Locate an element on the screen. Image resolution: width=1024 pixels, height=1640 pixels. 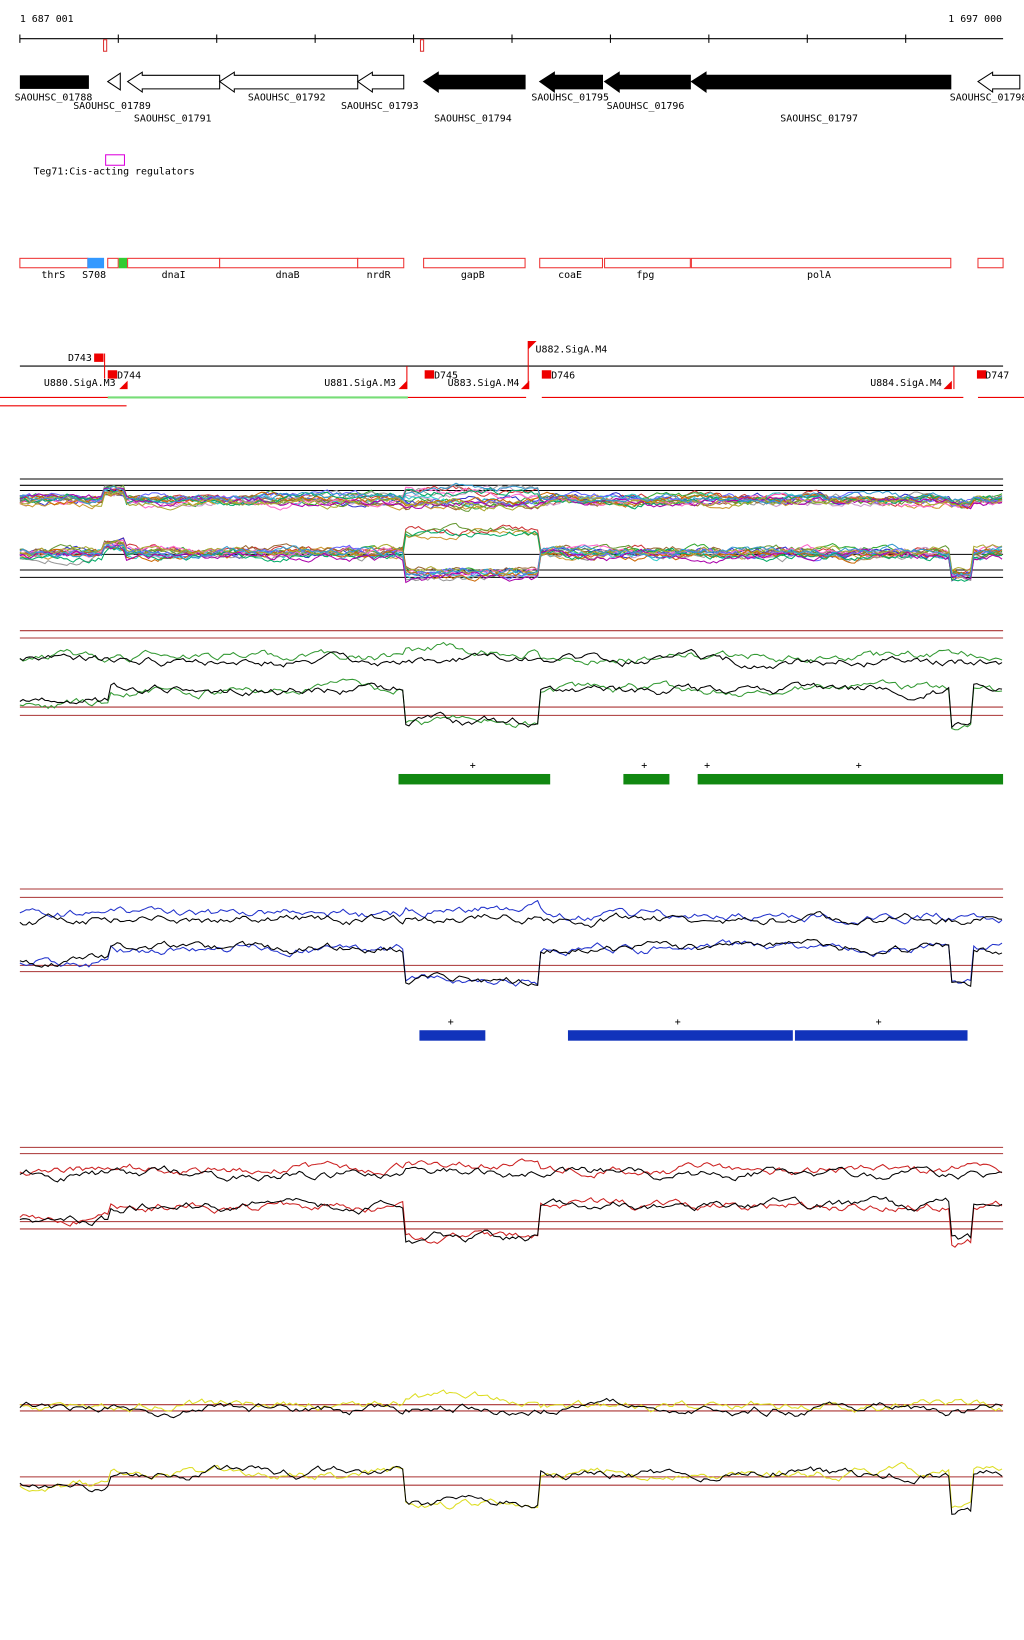
gene-label: SAOUHSC_01788 is located at coordinates (54, 97).